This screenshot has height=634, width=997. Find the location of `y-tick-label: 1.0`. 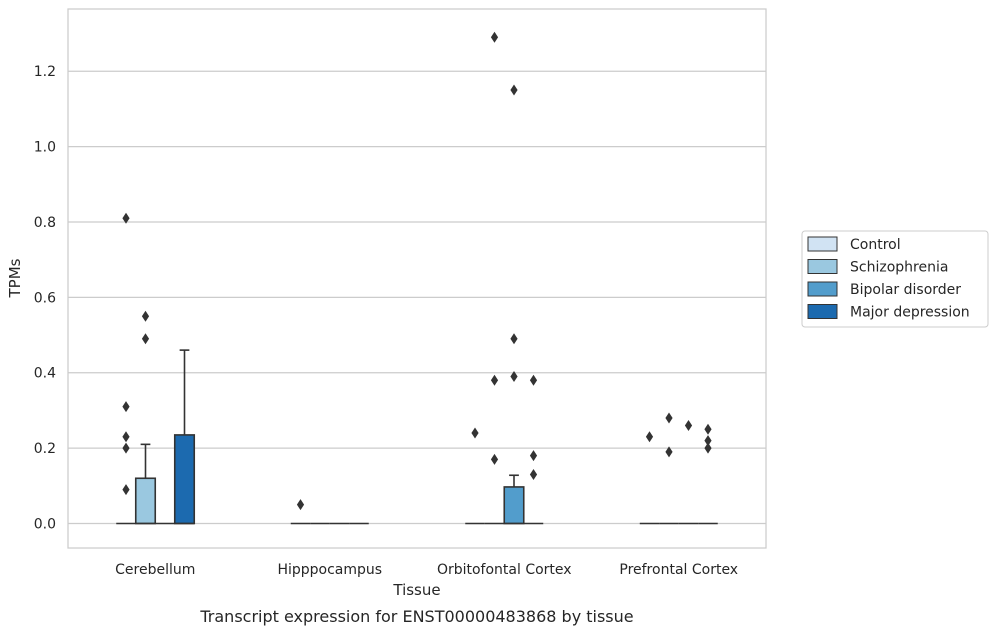

y-tick-label: 1.0 is located at coordinates (45, 148).